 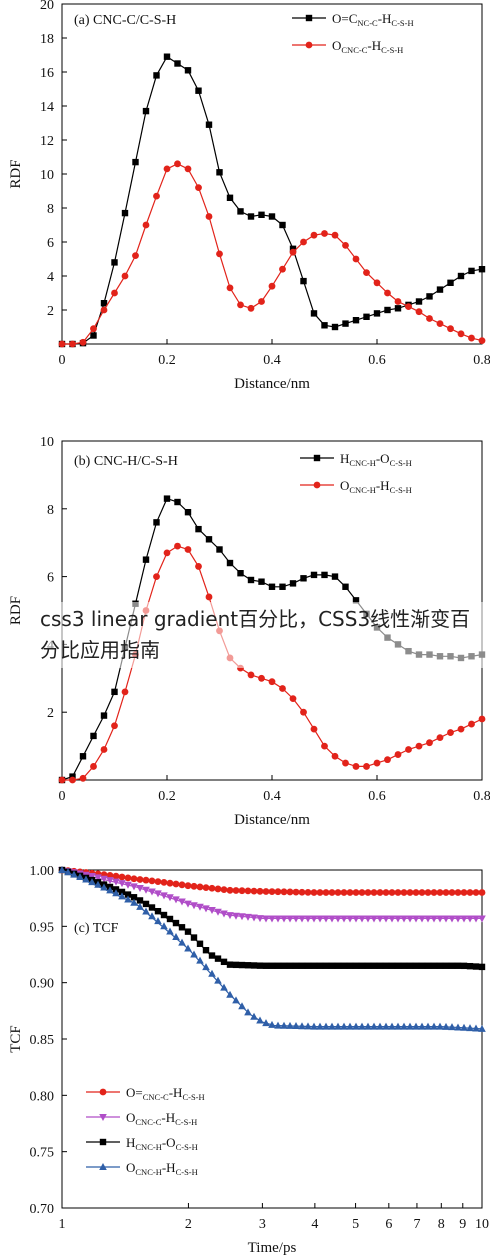 What do you see at coordinates (47, 39) in the screenshot?
I see `y-tick-label: 18` at bounding box center [47, 39].